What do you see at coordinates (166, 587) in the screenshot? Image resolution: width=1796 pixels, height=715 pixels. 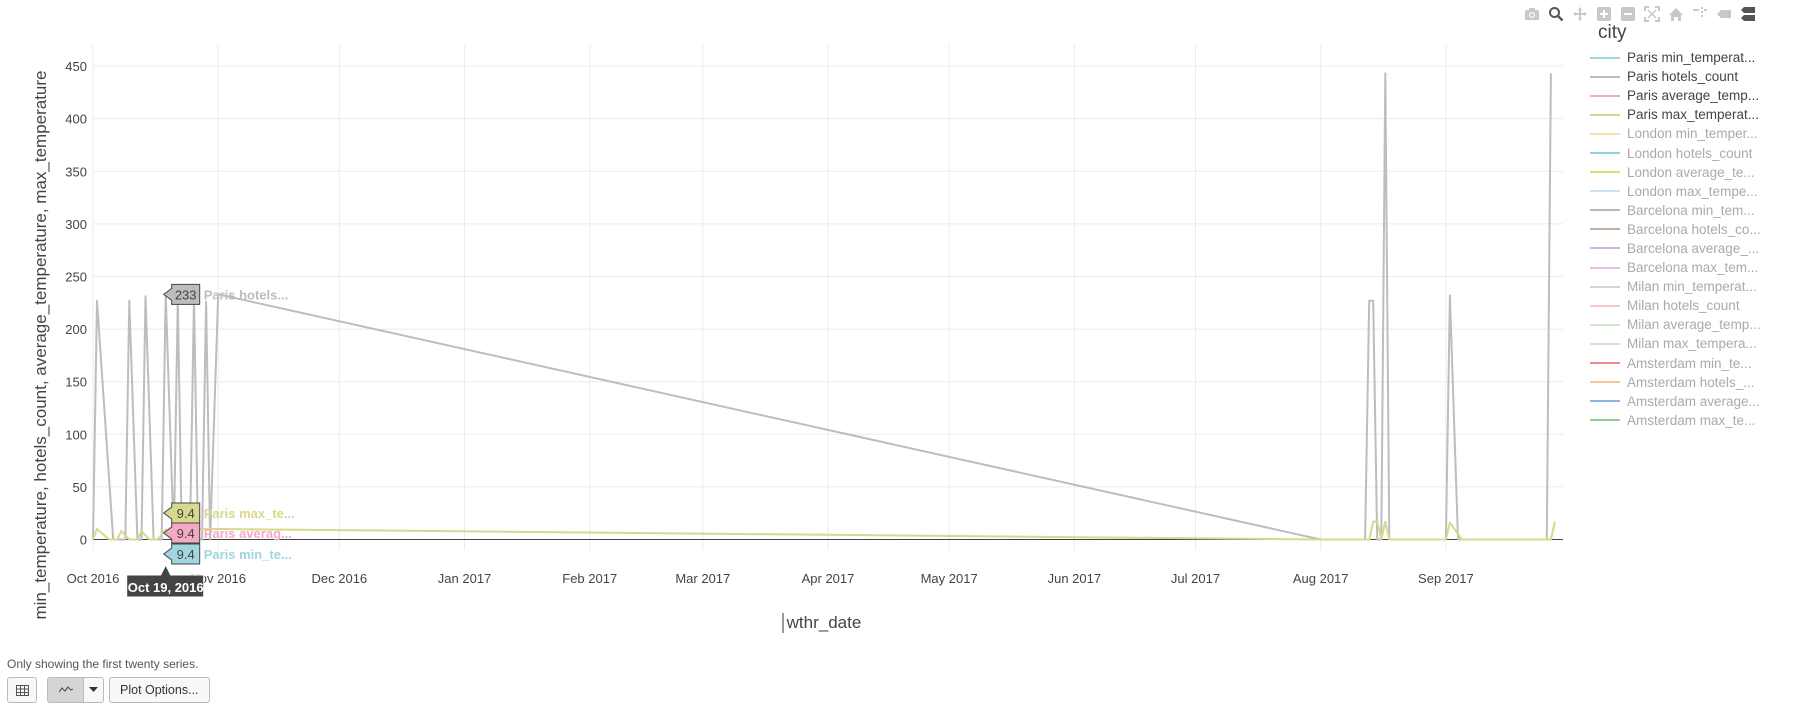 I see `hover-x-value: Oct 19, 2016` at bounding box center [166, 587].